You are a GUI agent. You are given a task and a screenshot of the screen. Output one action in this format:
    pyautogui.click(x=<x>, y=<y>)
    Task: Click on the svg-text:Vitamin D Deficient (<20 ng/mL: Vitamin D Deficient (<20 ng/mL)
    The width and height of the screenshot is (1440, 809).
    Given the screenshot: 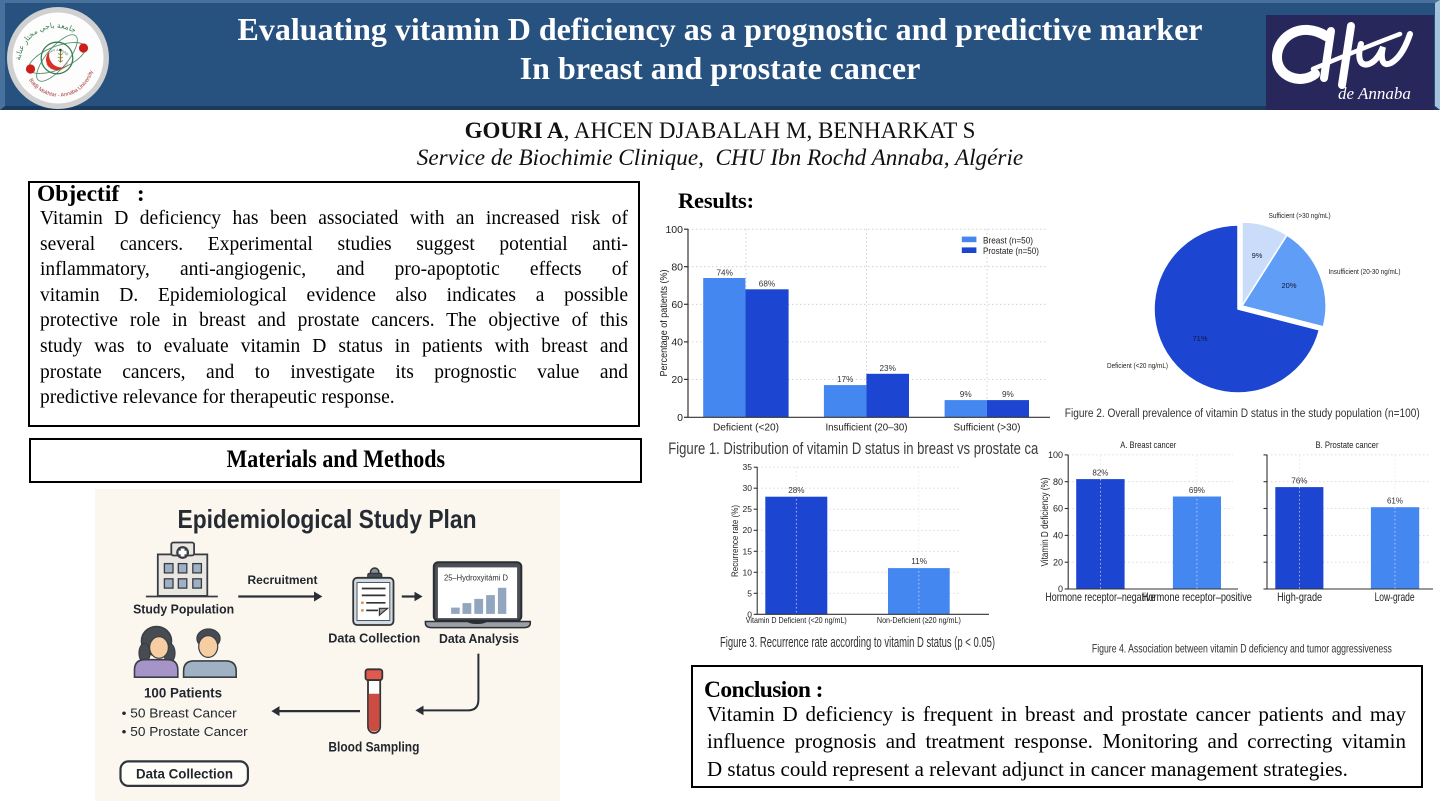 What is the action you would take?
    pyautogui.click(x=796, y=620)
    